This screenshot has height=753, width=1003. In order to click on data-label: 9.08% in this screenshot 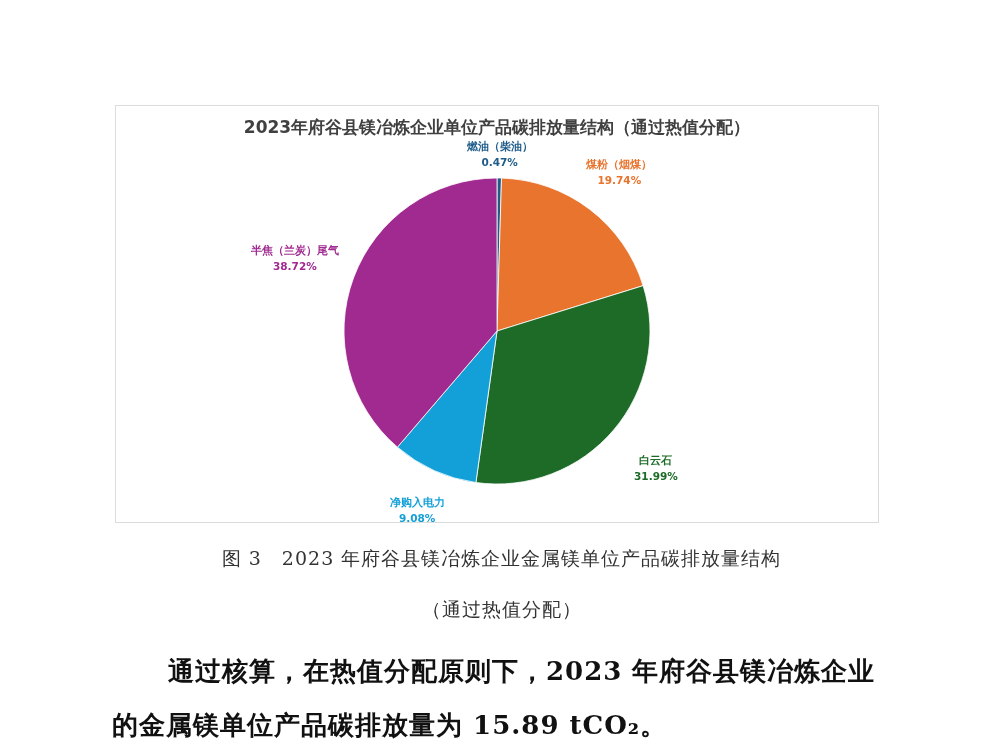, I will do `click(417, 518)`.